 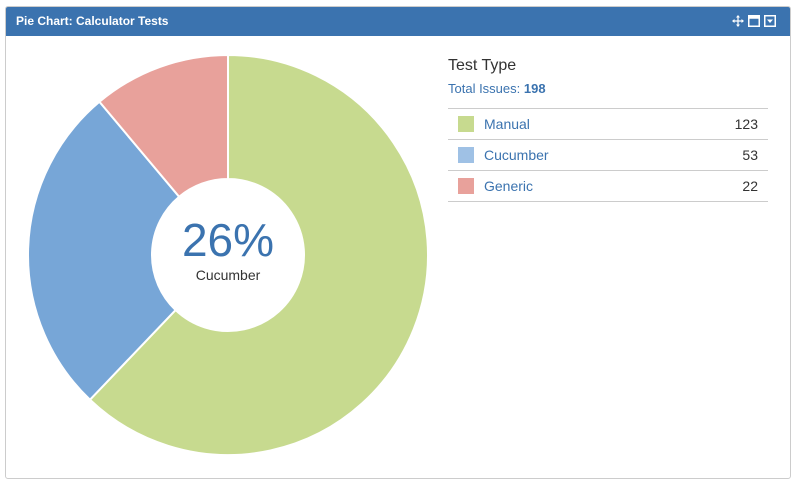 I want to click on legend-row: Manual 123, so click(x=608, y=124).